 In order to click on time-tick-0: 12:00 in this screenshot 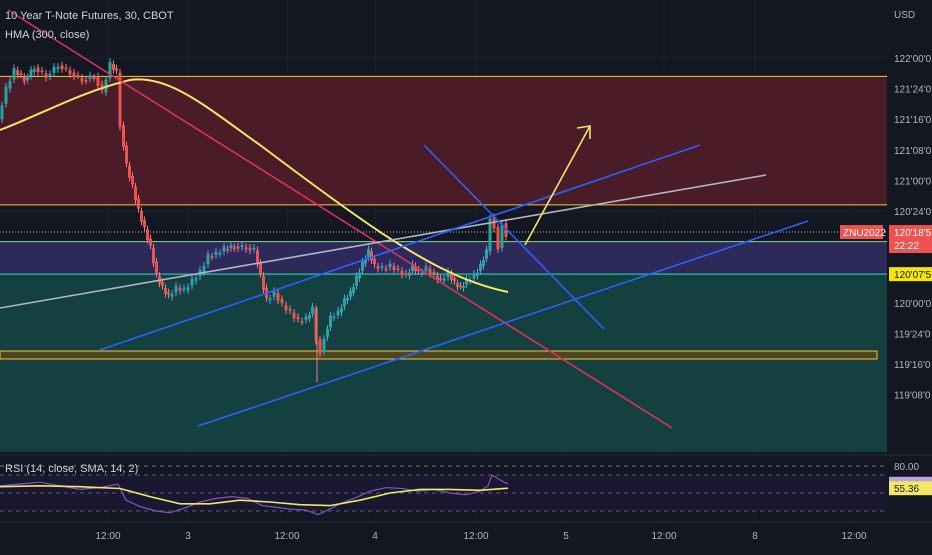, I will do `click(107, 536)`.